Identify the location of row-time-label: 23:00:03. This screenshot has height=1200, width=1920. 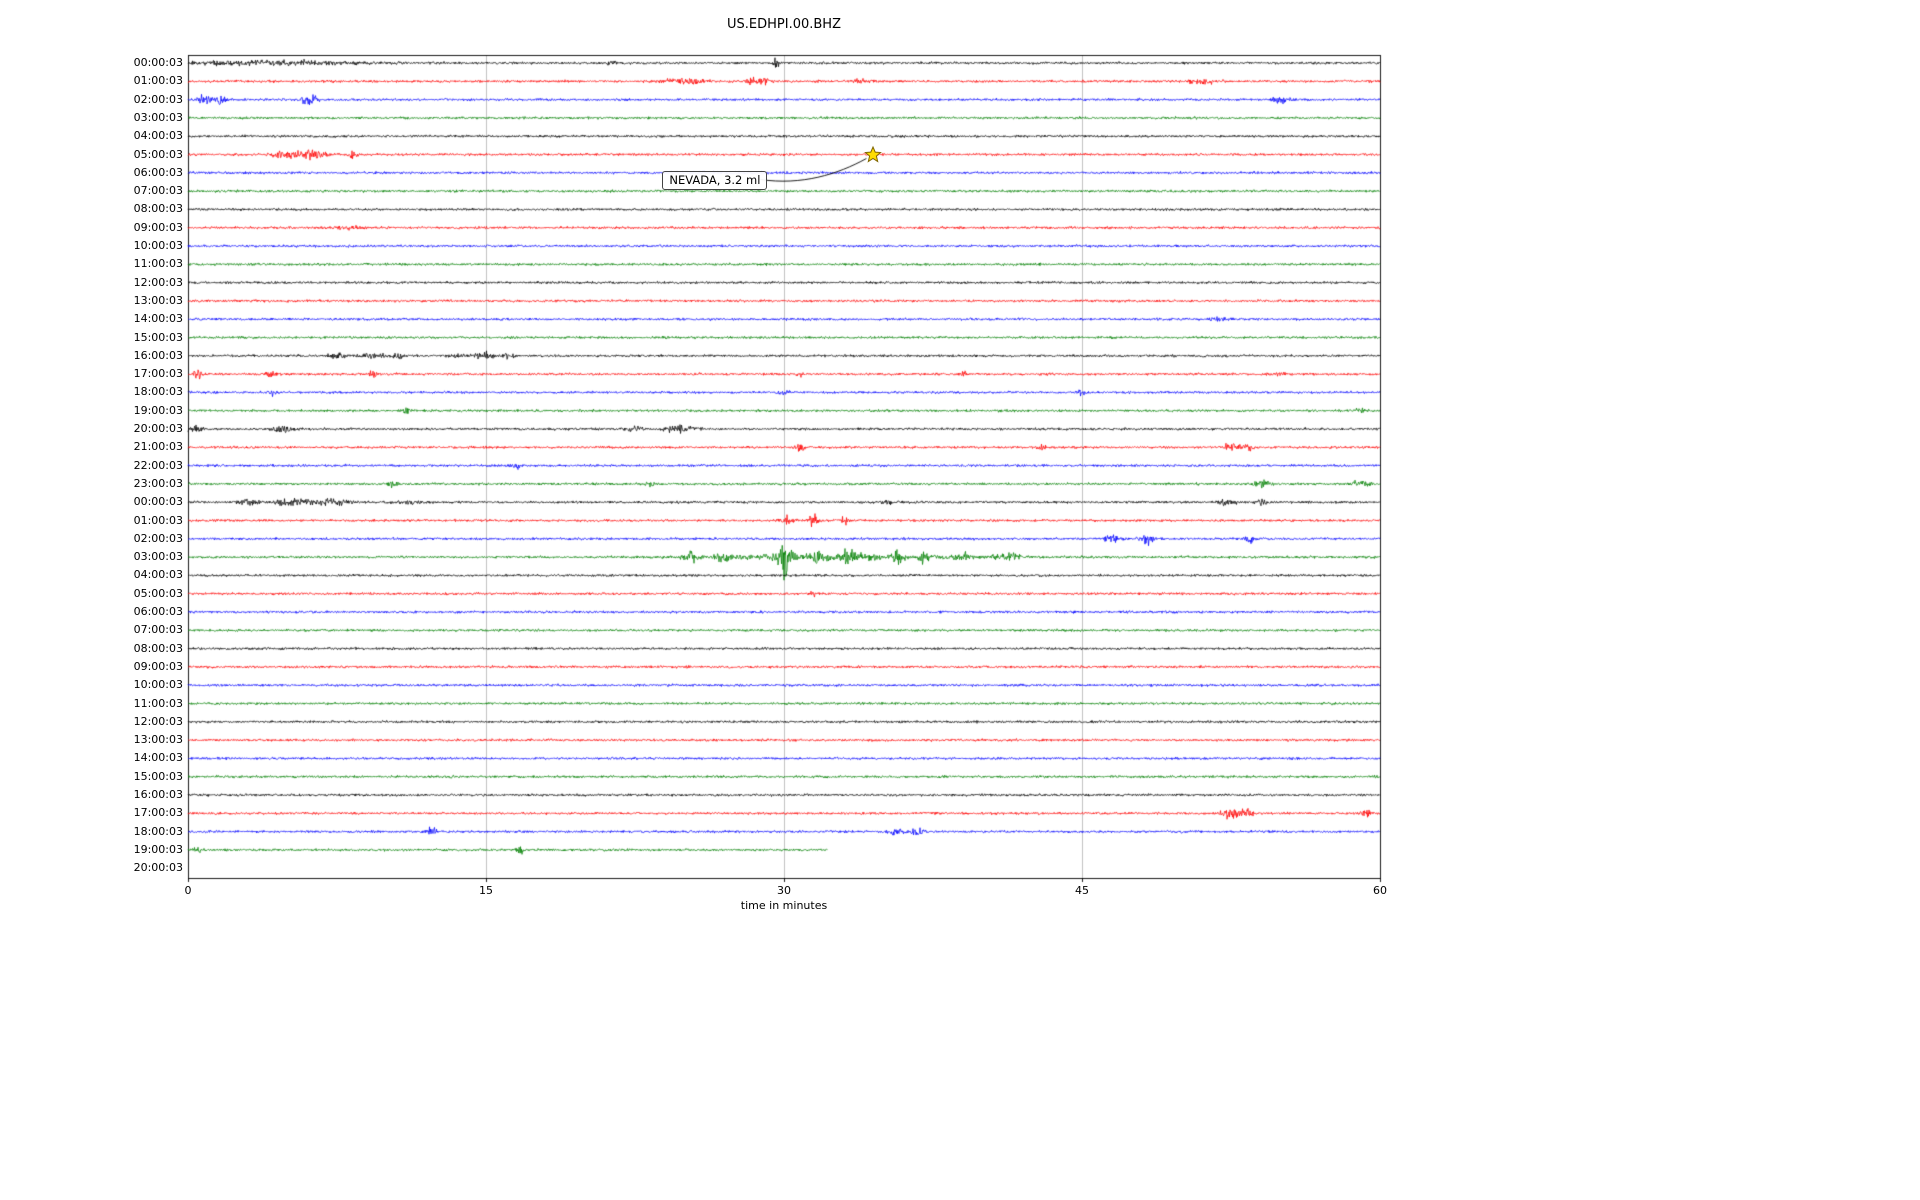
(158, 483).